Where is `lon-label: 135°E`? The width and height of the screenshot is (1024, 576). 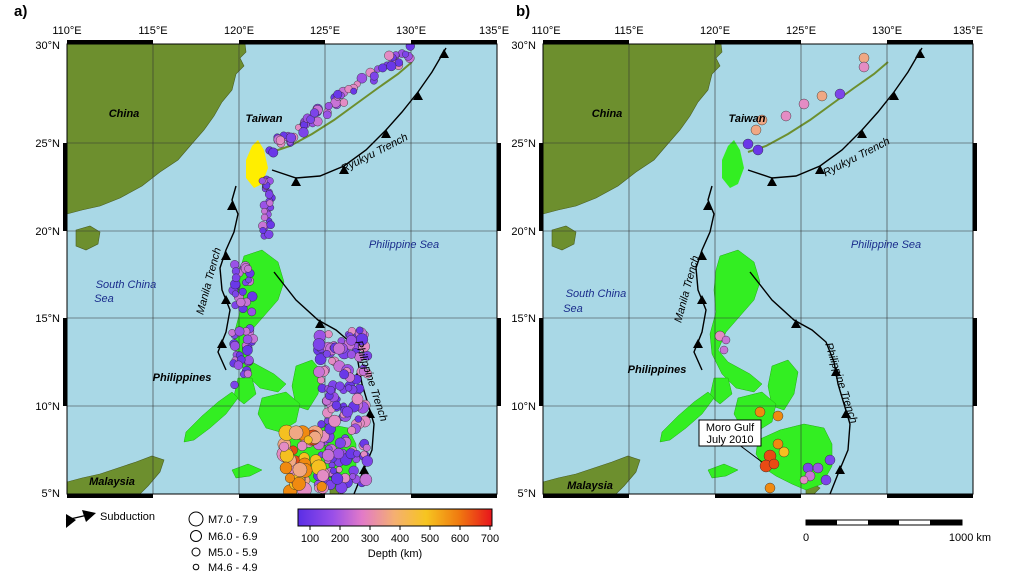
lon-label: 135°E is located at coordinates (968, 31).